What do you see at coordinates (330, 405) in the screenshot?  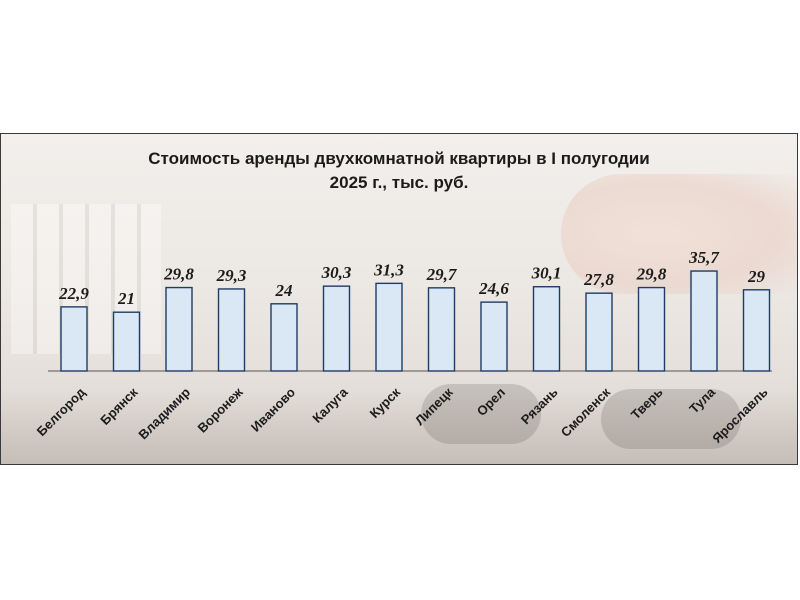 I see `x-tick-label: Калуга` at bounding box center [330, 405].